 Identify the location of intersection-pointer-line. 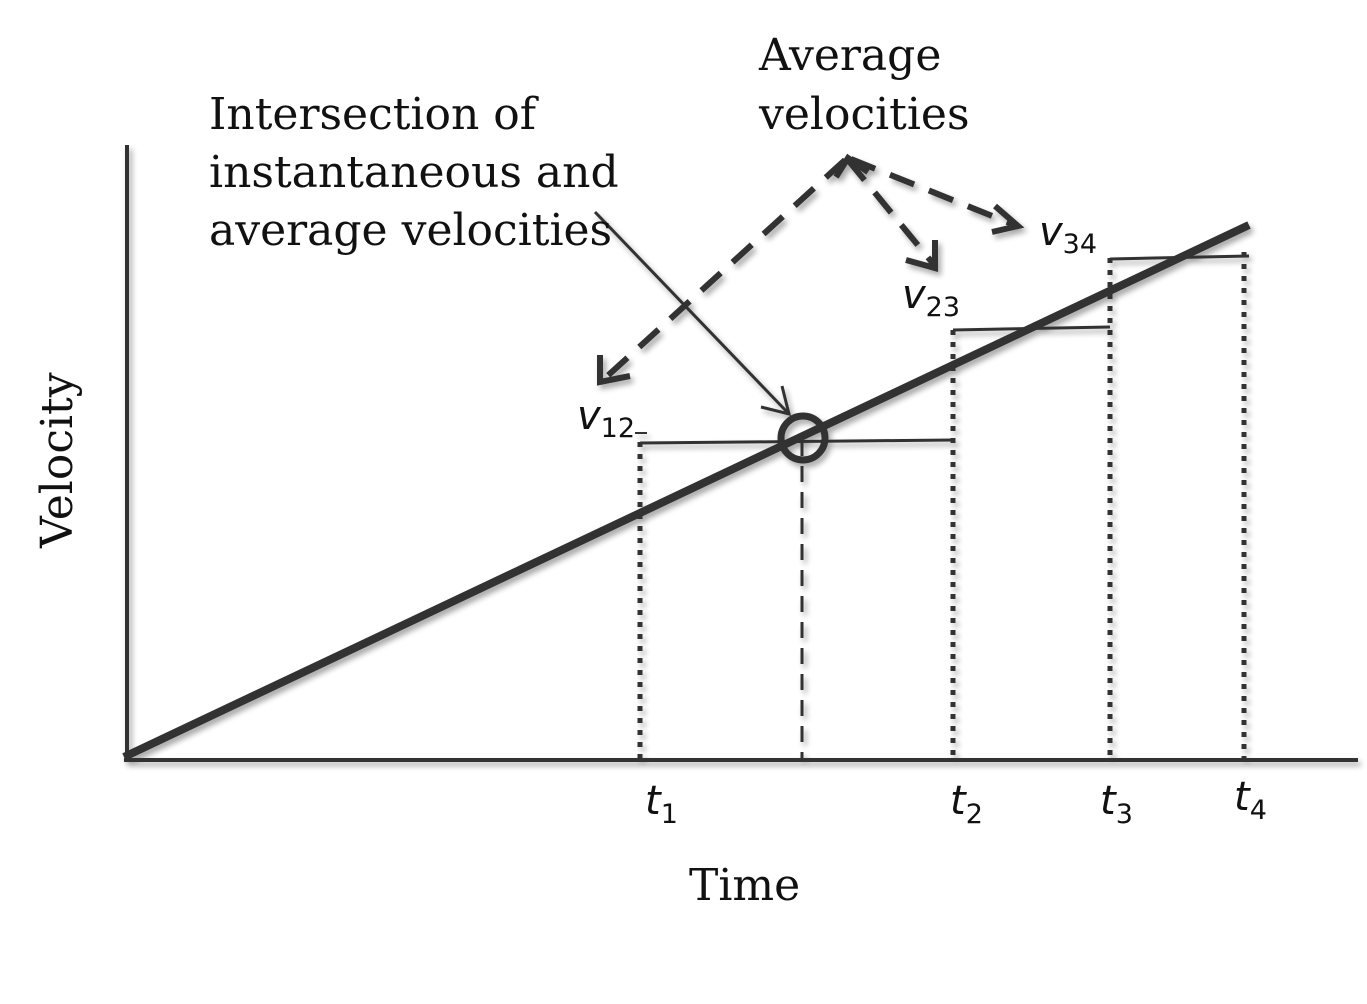
(692, 313).